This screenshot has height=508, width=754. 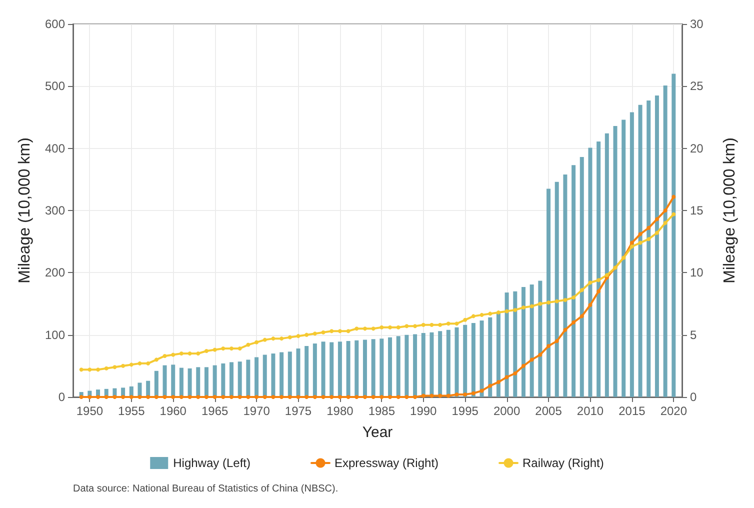 What do you see at coordinates (382, 411) in the screenshot?
I see `x-tick-label: 1985` at bounding box center [382, 411].